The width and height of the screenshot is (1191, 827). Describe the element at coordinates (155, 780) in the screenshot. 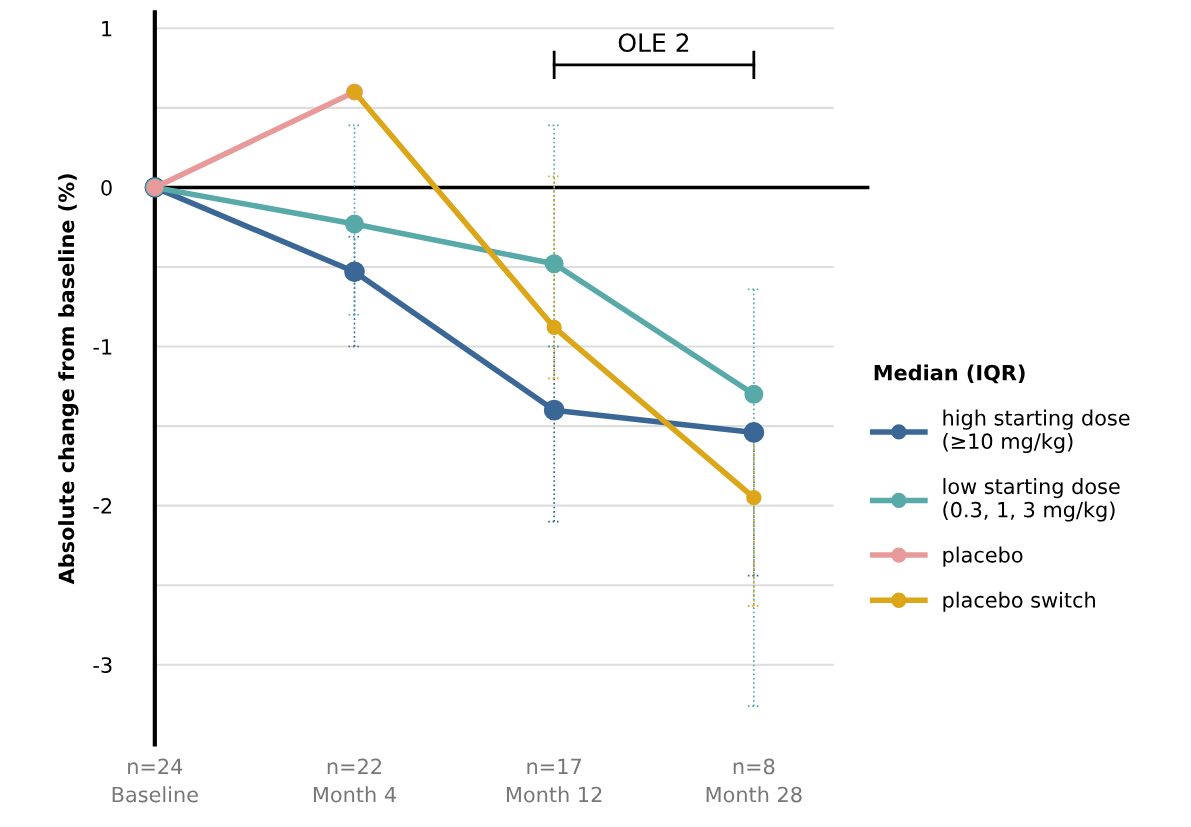

I see `x-tick-label: n=24 Baseline` at that location.